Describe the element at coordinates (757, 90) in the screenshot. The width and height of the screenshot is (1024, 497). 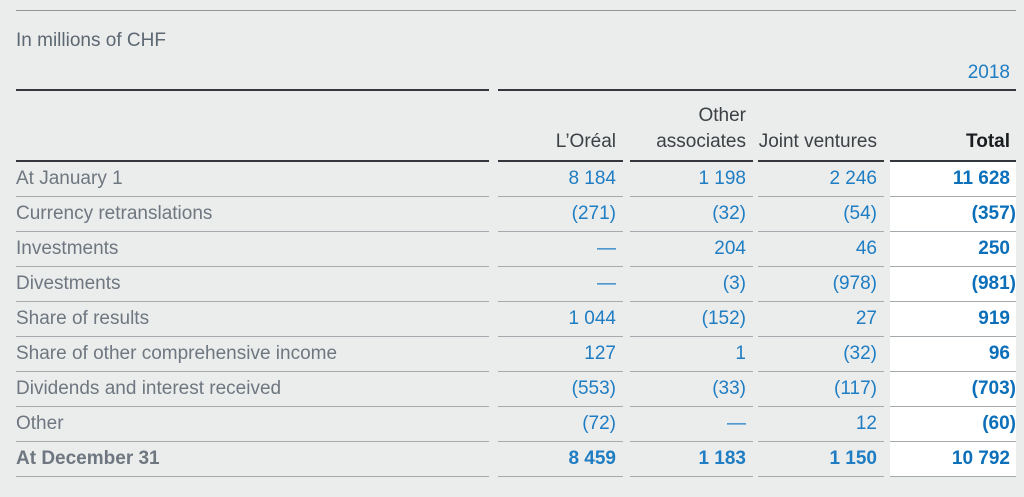
I see `intro-rule-right-segment` at that location.